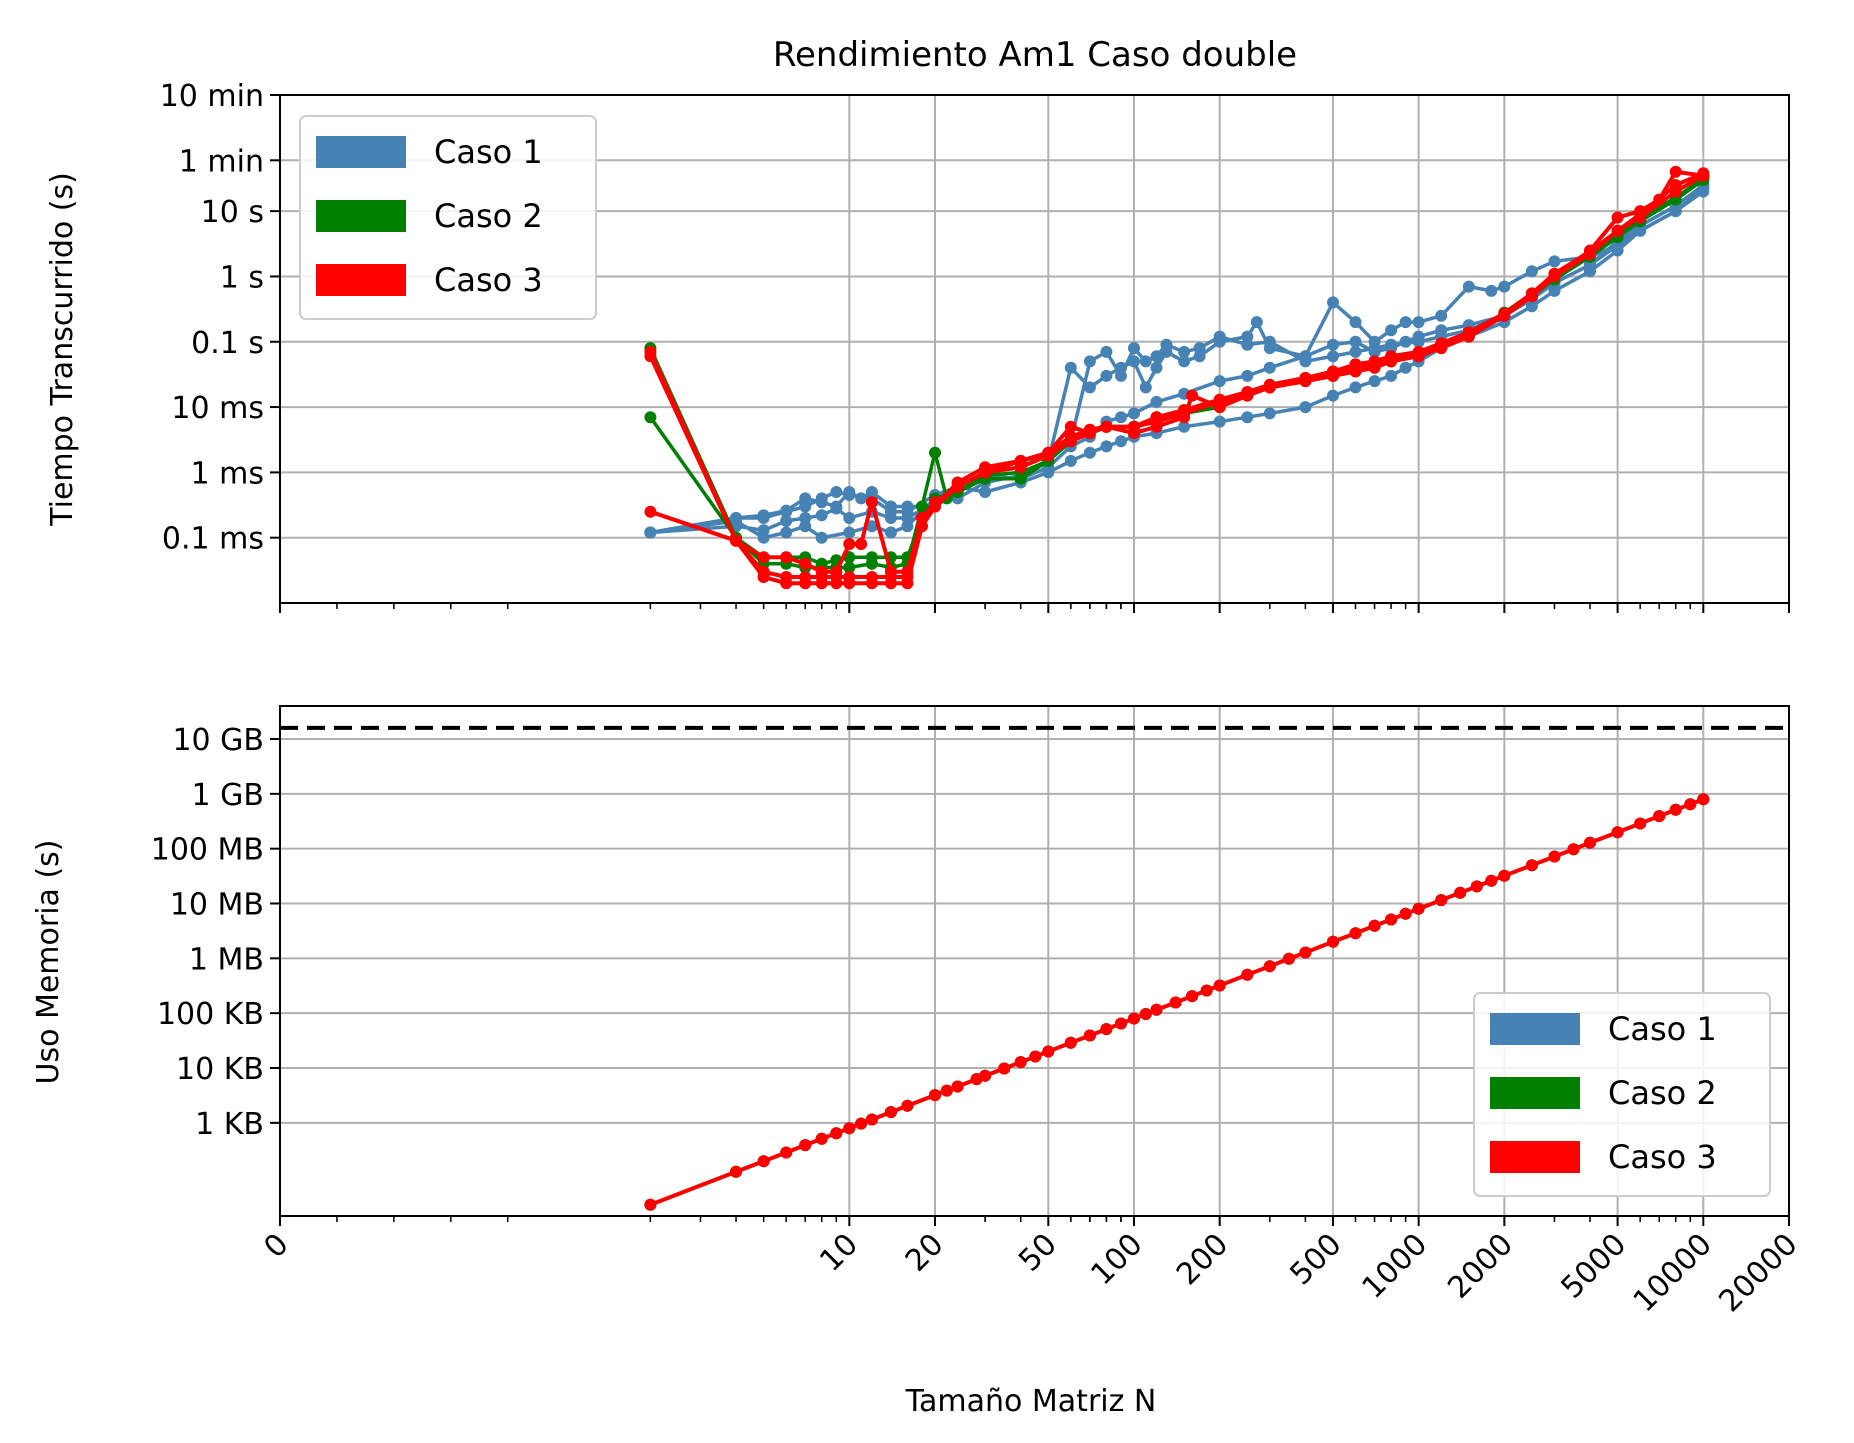  I want to click on y-tick-label: 1 GB, so click(228, 795).